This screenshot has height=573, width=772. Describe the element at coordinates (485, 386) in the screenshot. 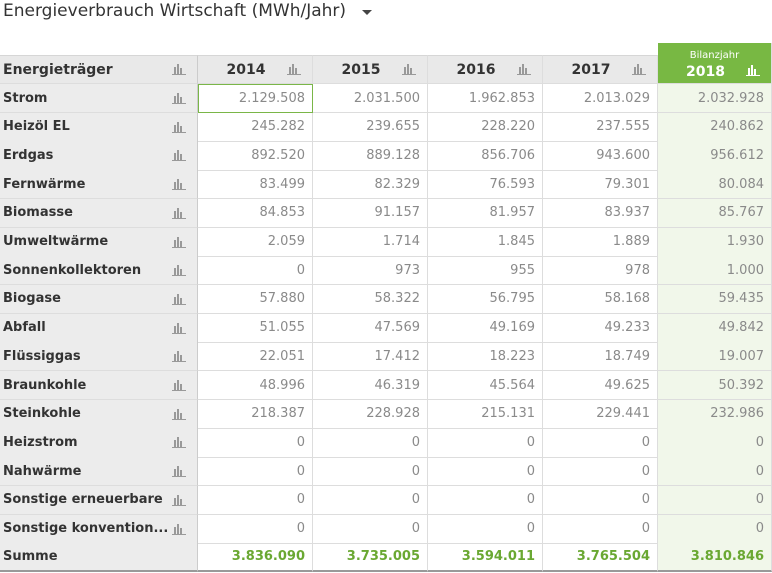

I see `value-cell: 45.564` at that location.